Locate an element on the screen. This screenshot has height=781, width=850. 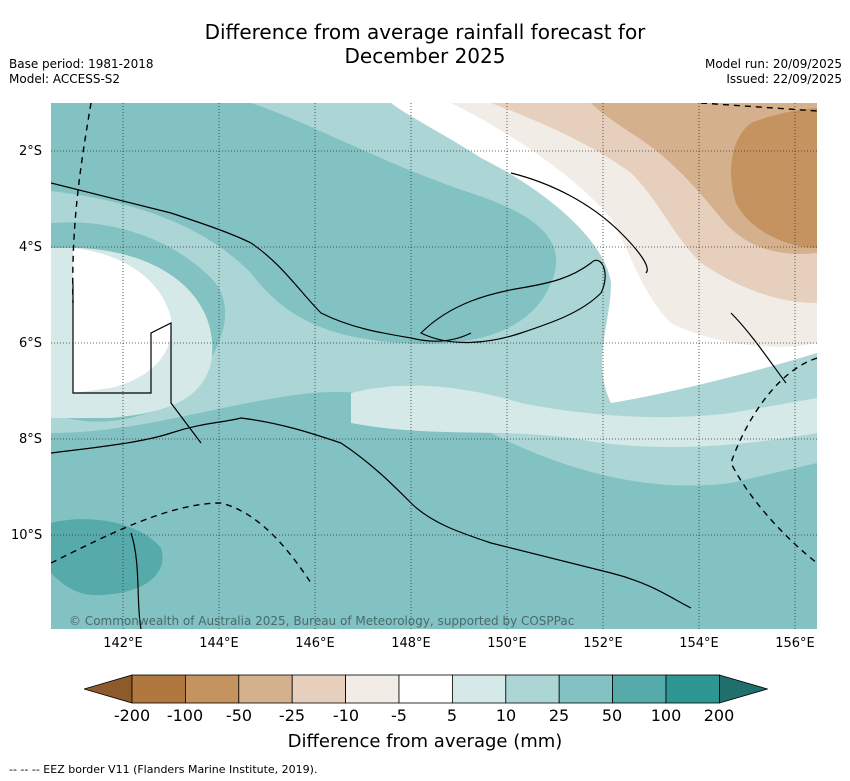
lon-label: 148°E is located at coordinates (411, 643).